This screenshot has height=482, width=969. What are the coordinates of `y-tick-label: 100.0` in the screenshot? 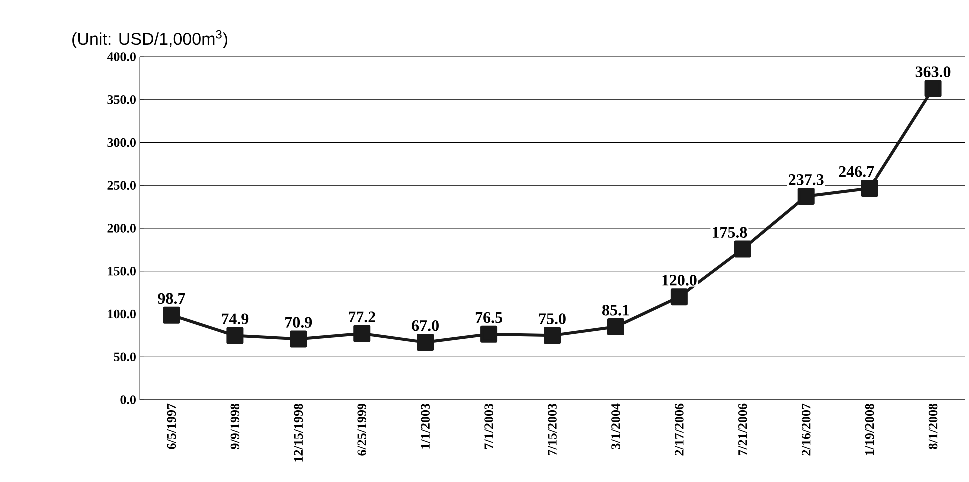 It's located at (122, 314).